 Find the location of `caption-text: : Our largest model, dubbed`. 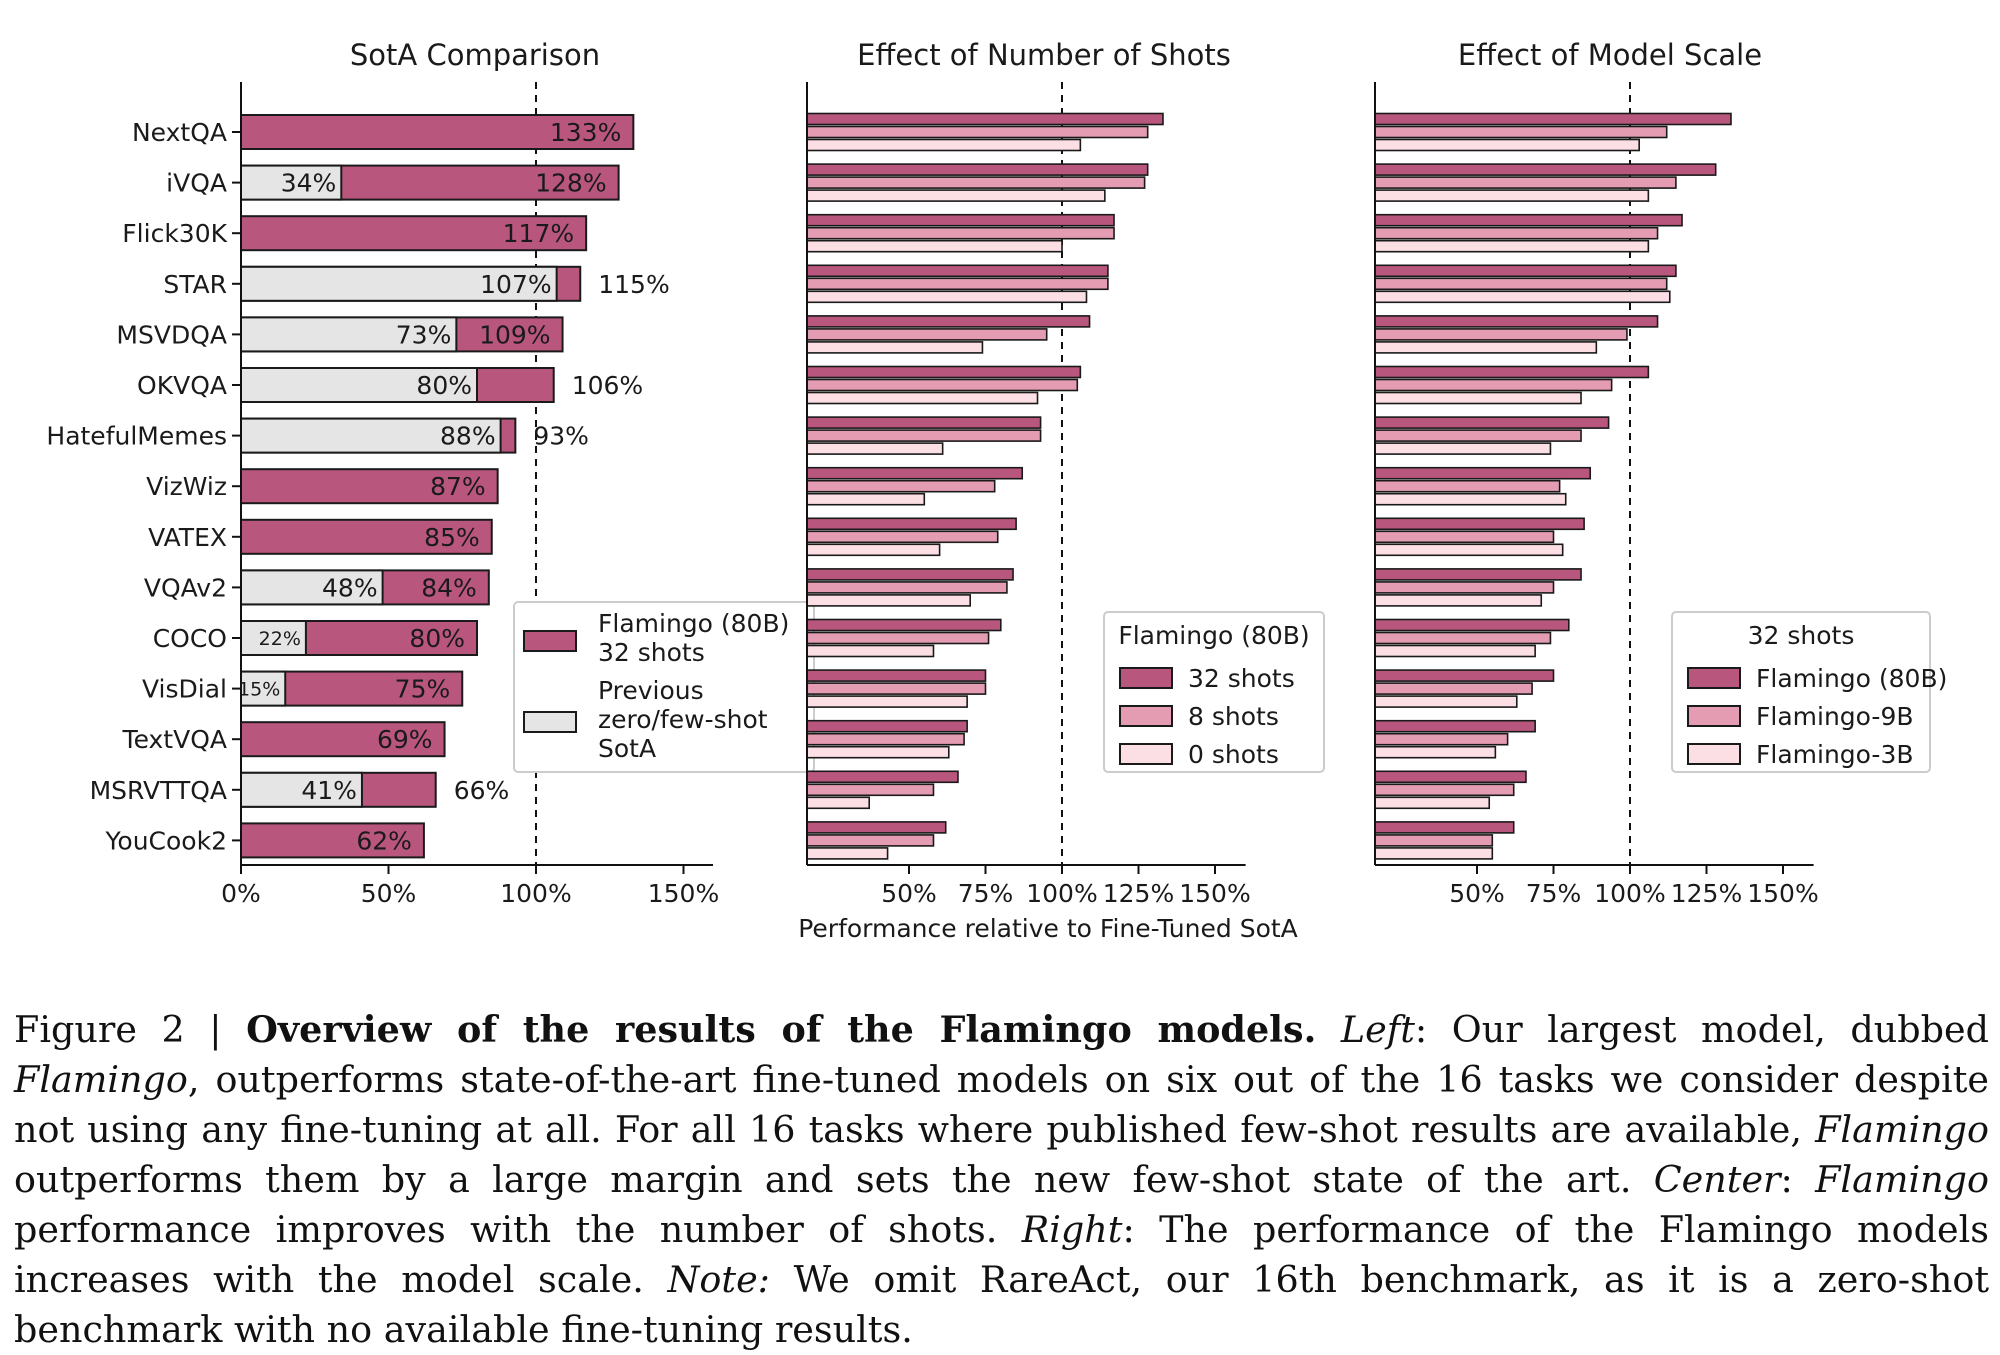

caption-text: : Our largest model, dubbed is located at coordinates (1701, 1029).